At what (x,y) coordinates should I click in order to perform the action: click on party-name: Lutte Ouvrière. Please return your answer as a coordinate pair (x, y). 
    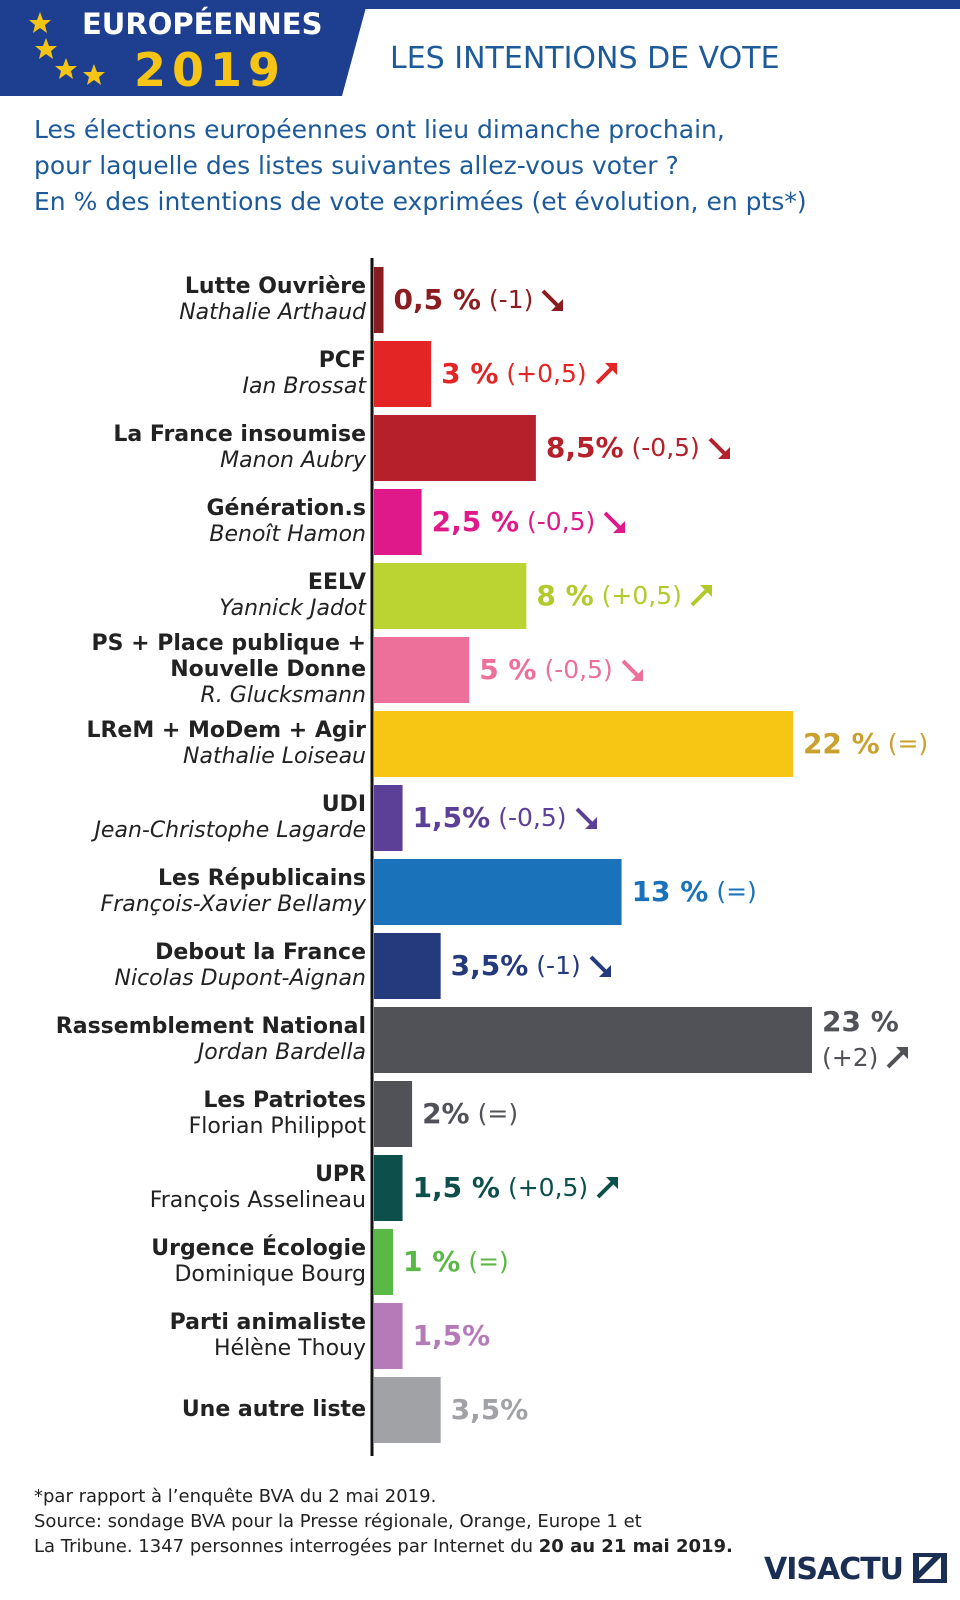
    Looking at the image, I should click on (275, 286).